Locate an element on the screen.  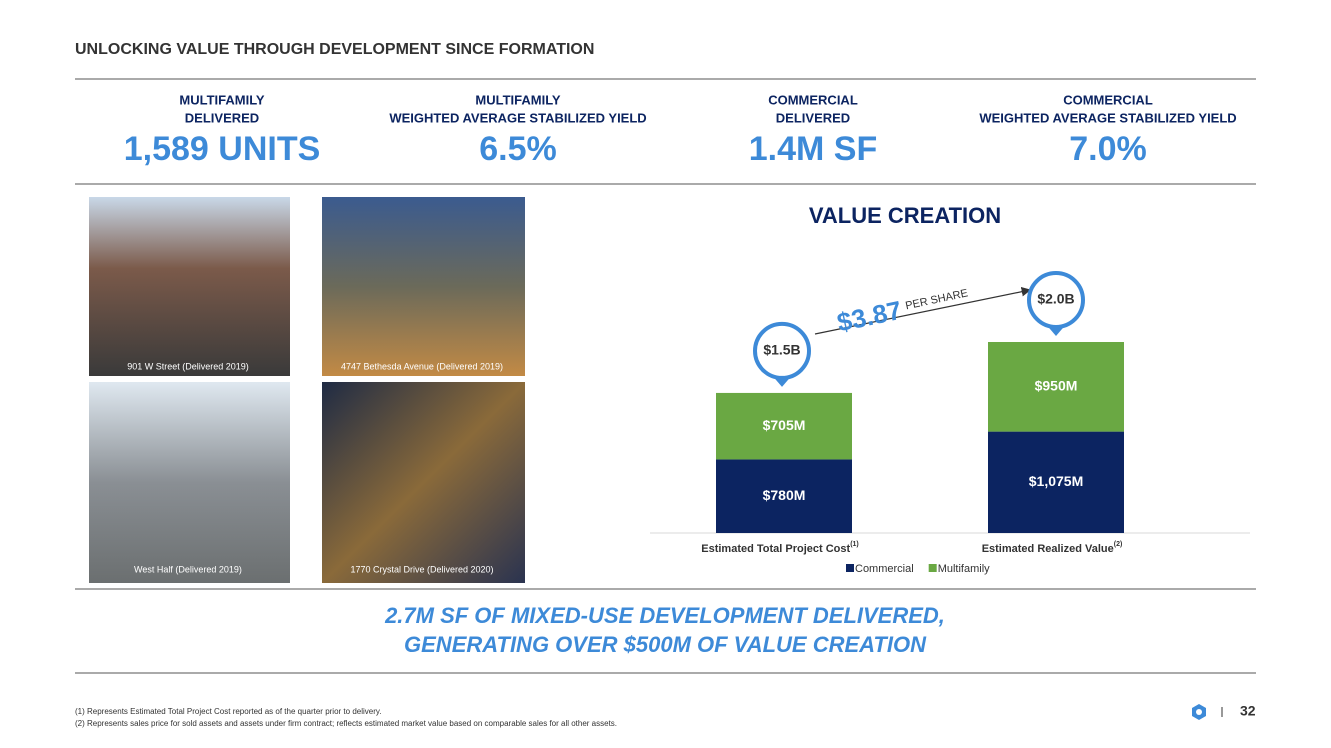
annotation: $3.87 PER SHARE is located at coordinates (901, 312).